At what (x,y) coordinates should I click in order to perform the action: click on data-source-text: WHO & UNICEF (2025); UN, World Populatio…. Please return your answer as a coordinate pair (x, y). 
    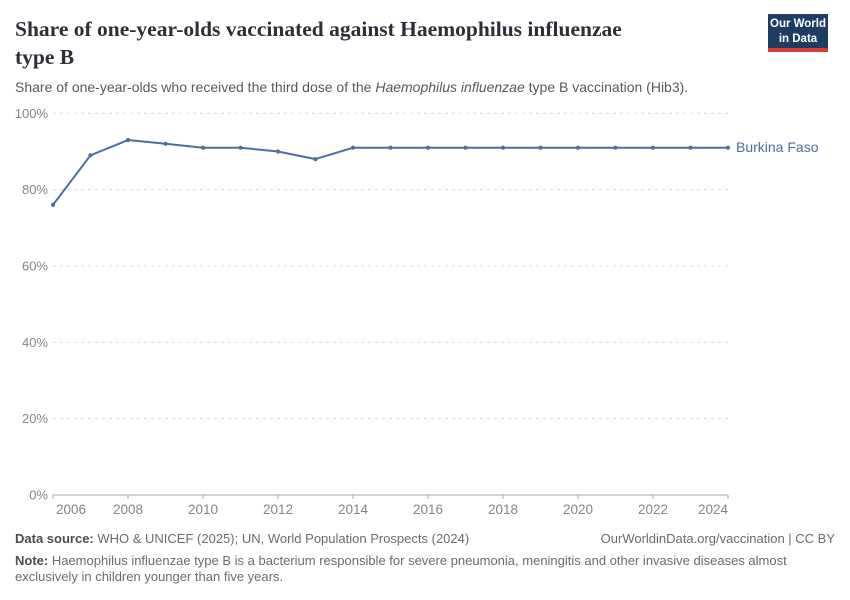
    Looking at the image, I should click on (281, 538).